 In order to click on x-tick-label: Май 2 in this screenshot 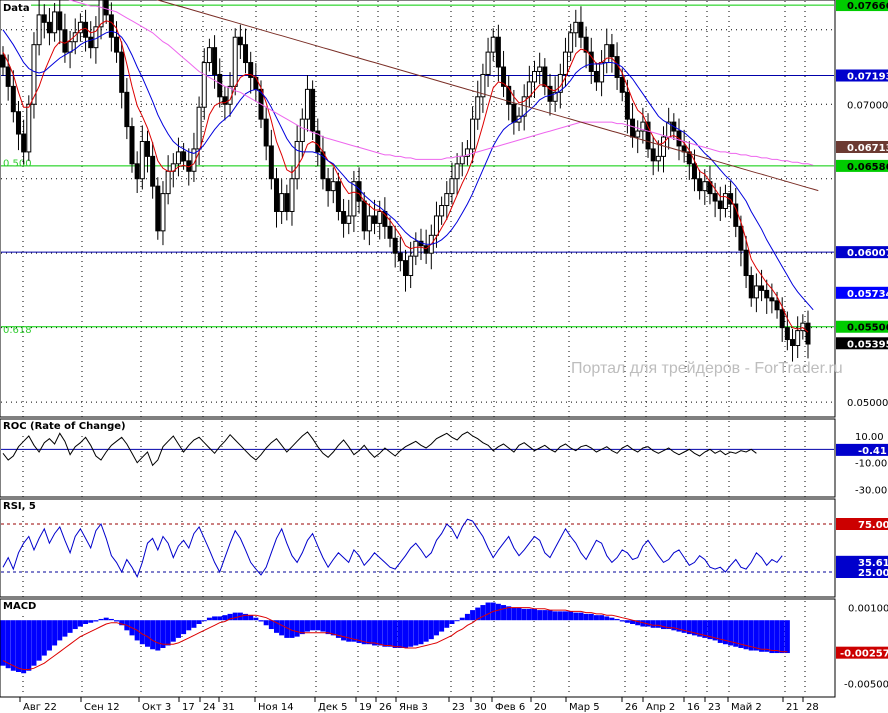, I will do `click(746, 707)`.